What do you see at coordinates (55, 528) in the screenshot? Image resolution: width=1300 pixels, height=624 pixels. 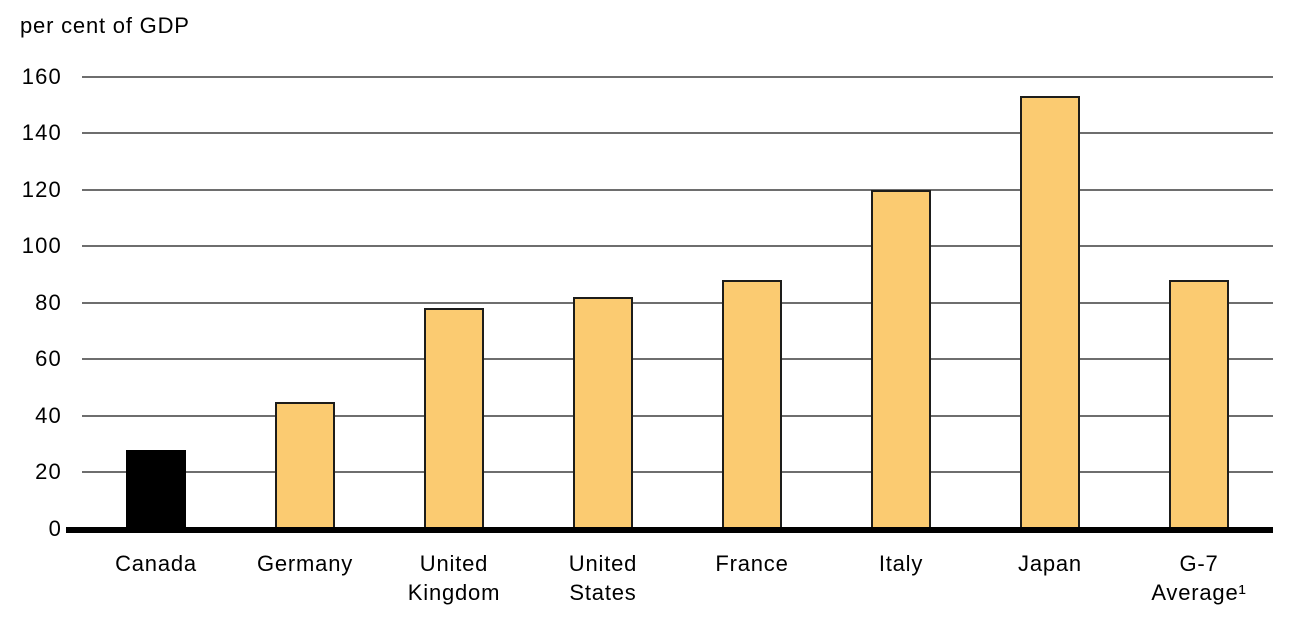 I see `y-tick-label-0: 0` at bounding box center [55, 528].